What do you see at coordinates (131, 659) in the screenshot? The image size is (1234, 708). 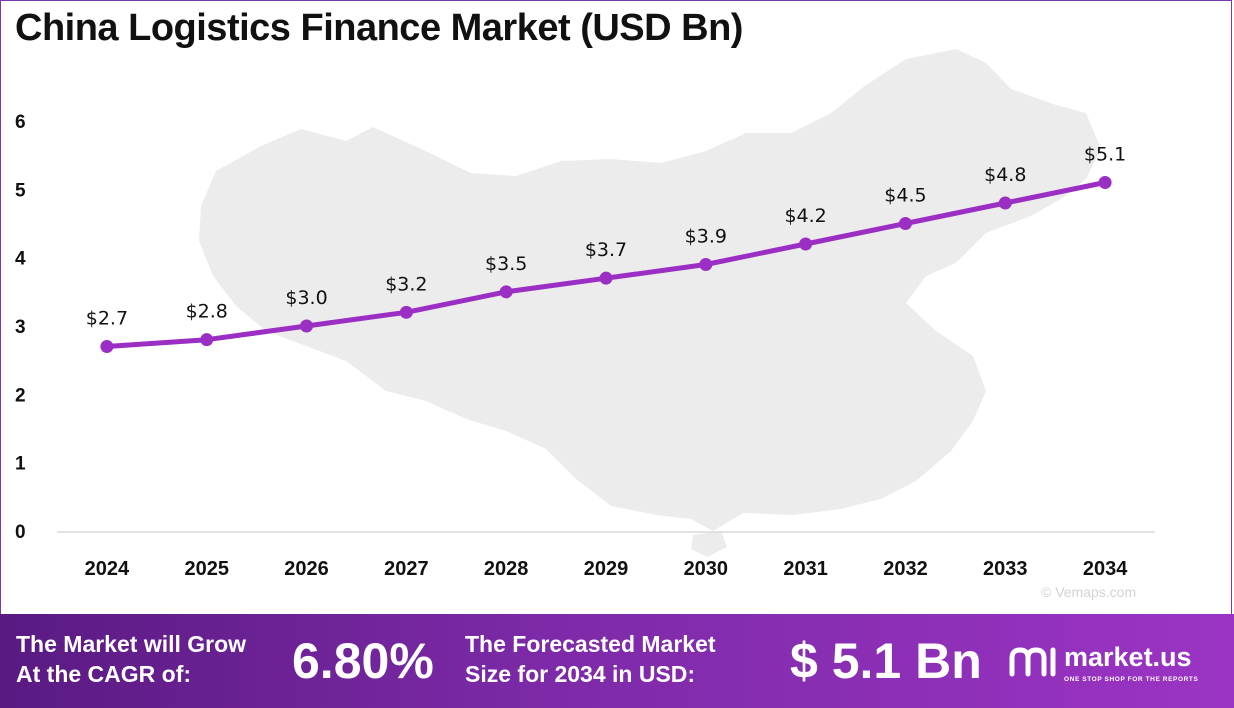 I see `cagr-label: The Market will Grow At the CAGR of:` at bounding box center [131, 659].